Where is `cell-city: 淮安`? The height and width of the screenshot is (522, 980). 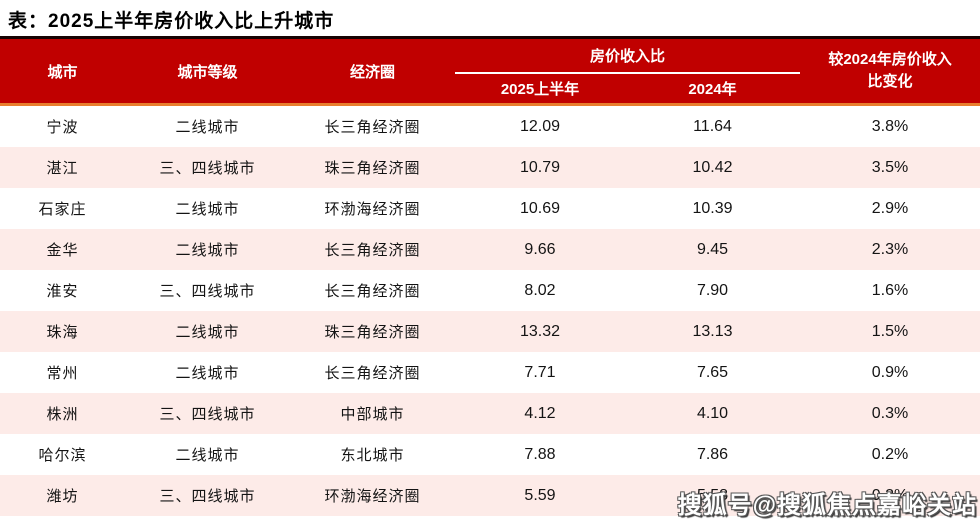 cell-city: 淮安 is located at coordinates (62, 291).